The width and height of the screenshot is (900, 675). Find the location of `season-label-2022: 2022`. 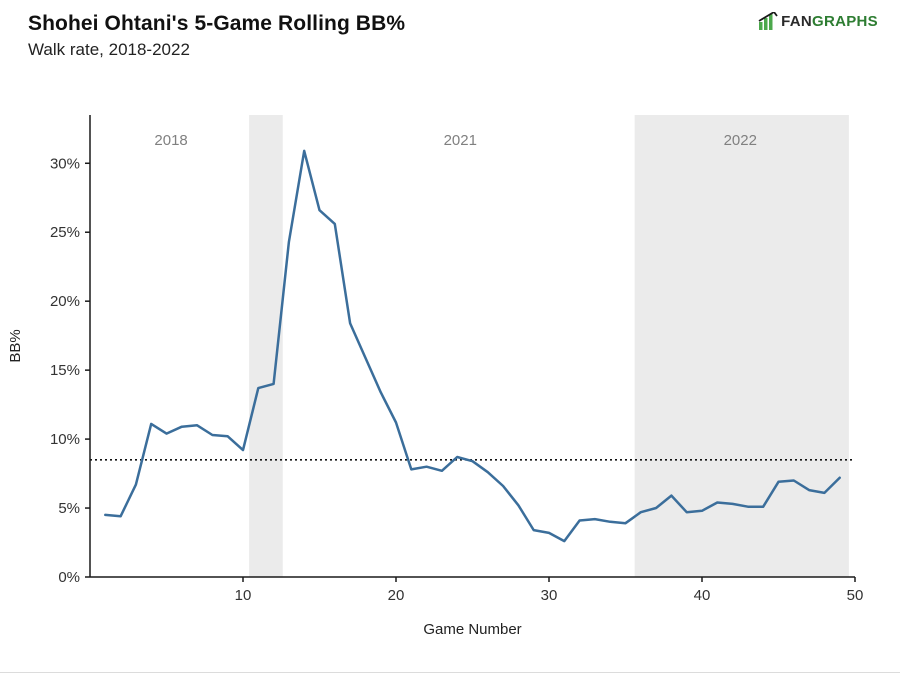

season-label-2022: 2022 is located at coordinates (740, 140).